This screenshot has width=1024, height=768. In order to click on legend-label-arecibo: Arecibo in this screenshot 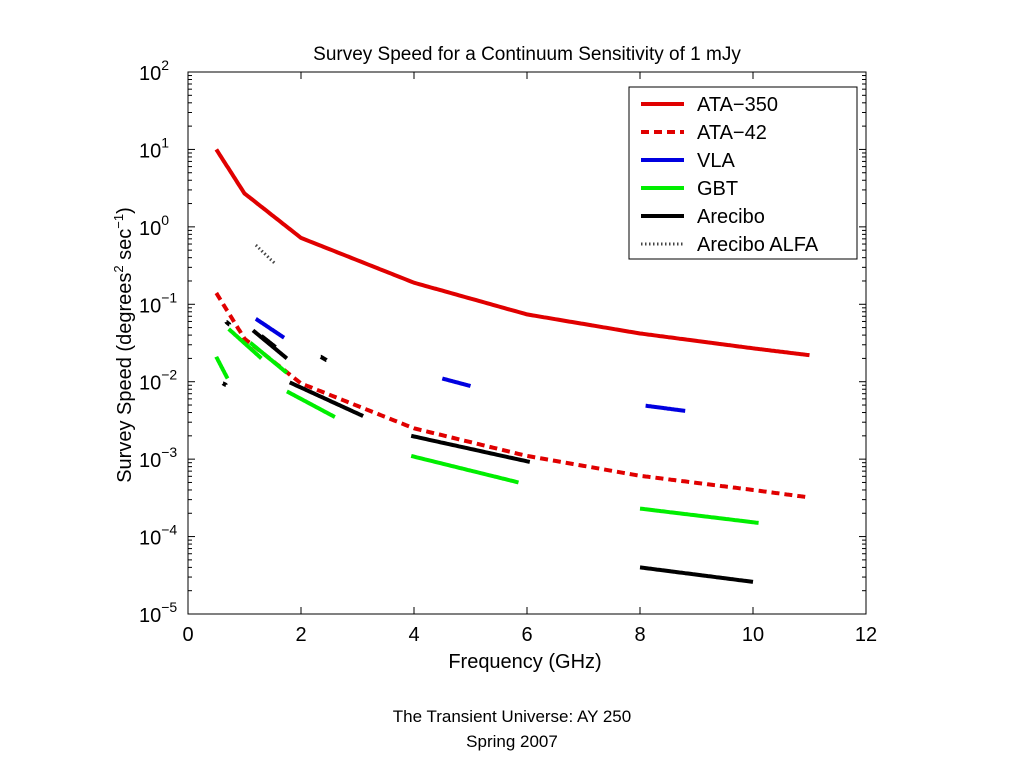, I will do `click(731, 217)`.